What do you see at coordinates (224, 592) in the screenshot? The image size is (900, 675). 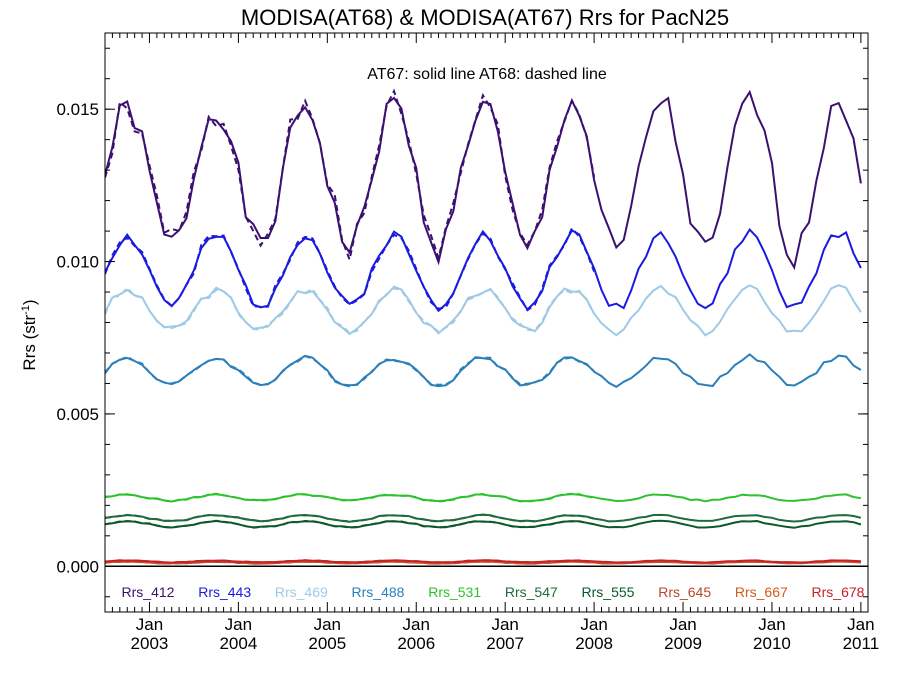 I see `legend-item-Rrs_443: Rrs_443` at bounding box center [224, 592].